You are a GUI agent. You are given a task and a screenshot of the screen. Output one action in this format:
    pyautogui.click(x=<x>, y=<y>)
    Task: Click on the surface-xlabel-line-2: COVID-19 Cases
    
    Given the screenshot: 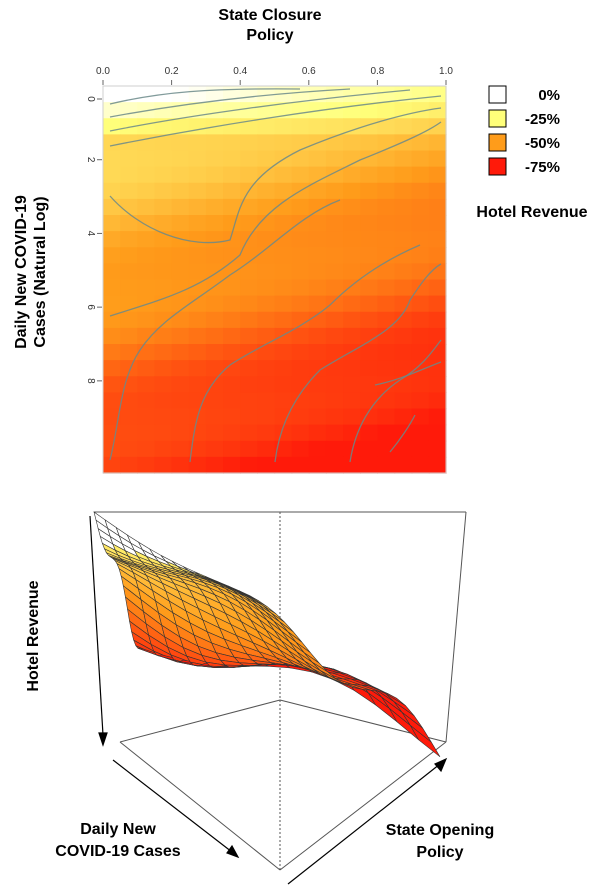 What is the action you would take?
    pyautogui.click(x=117, y=851)
    